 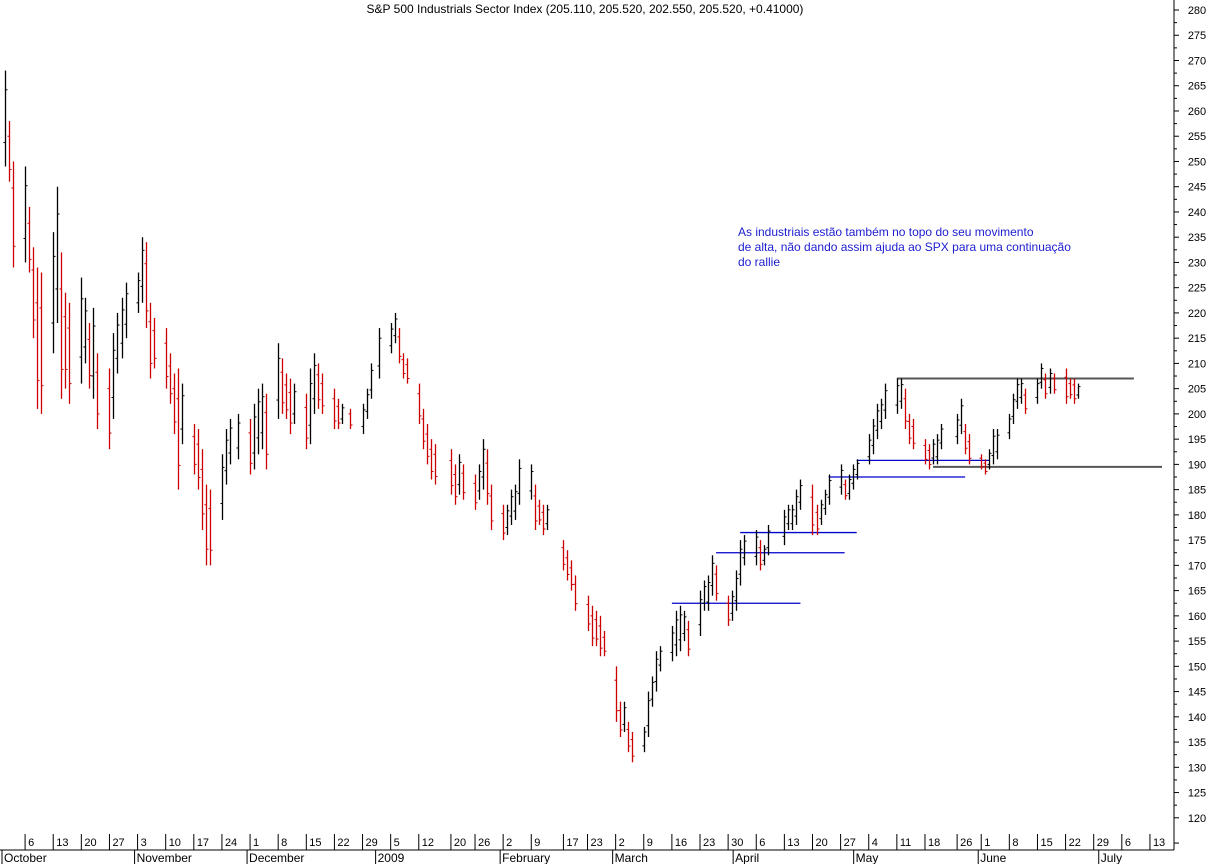 What do you see at coordinates (1197, 718) in the screenshot?
I see `y-tick-label: 140` at bounding box center [1197, 718].